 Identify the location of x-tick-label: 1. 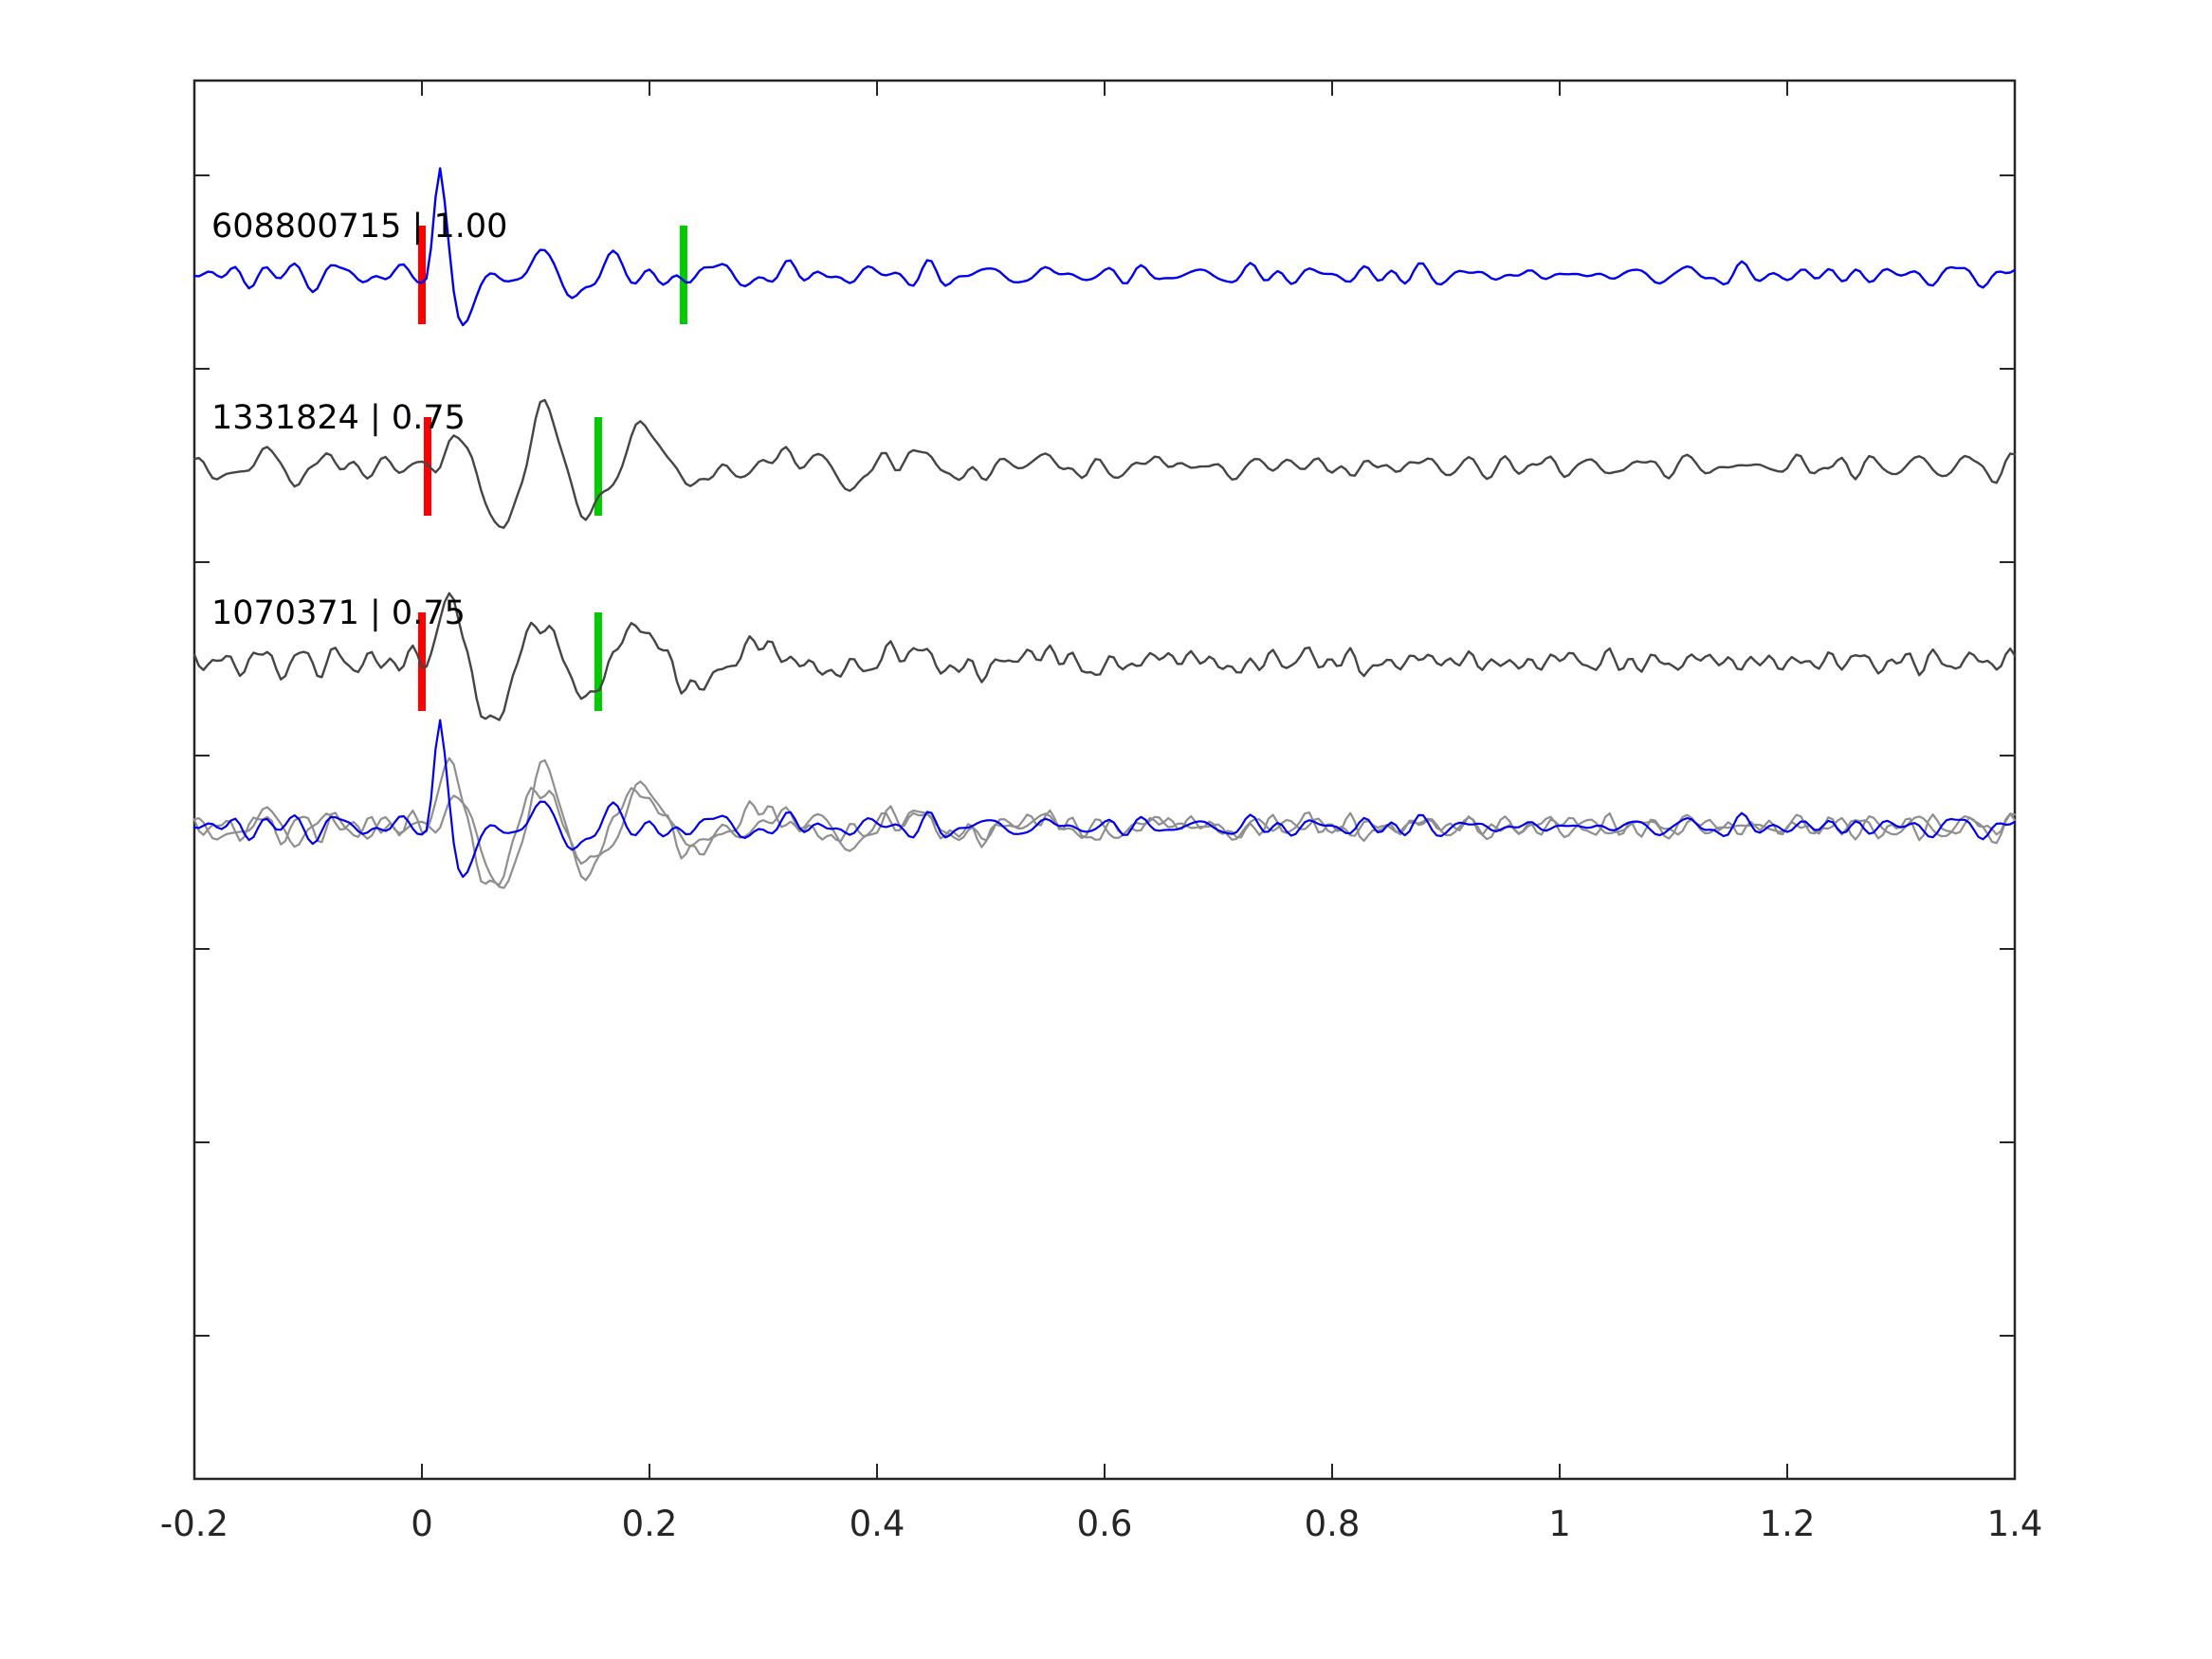
(1559, 1524).